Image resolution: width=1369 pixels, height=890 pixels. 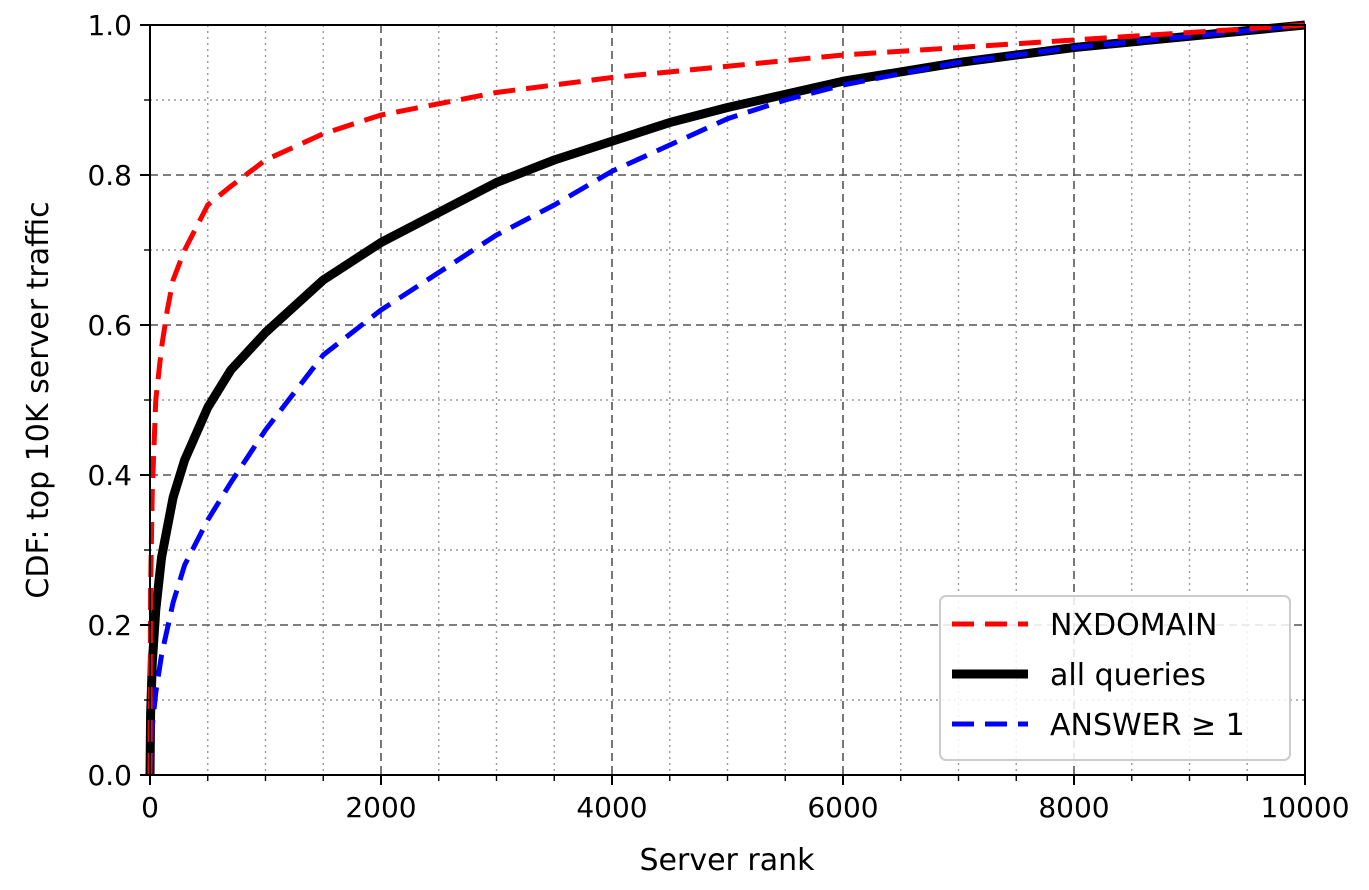 I want to click on x-tick-label: 0, so click(x=150, y=807).